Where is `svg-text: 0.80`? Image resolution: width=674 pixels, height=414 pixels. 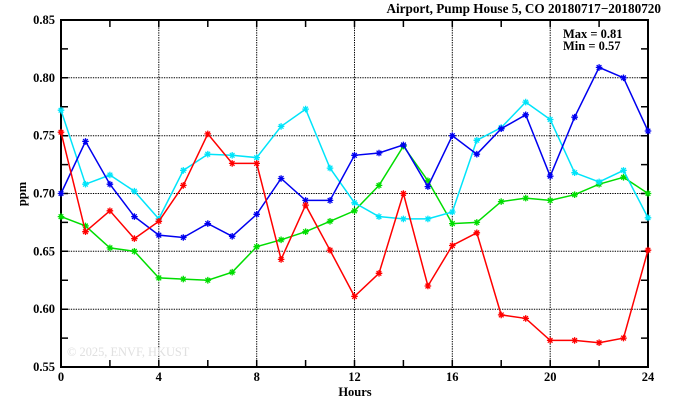
svg-text: 0.80 is located at coordinates (44, 78).